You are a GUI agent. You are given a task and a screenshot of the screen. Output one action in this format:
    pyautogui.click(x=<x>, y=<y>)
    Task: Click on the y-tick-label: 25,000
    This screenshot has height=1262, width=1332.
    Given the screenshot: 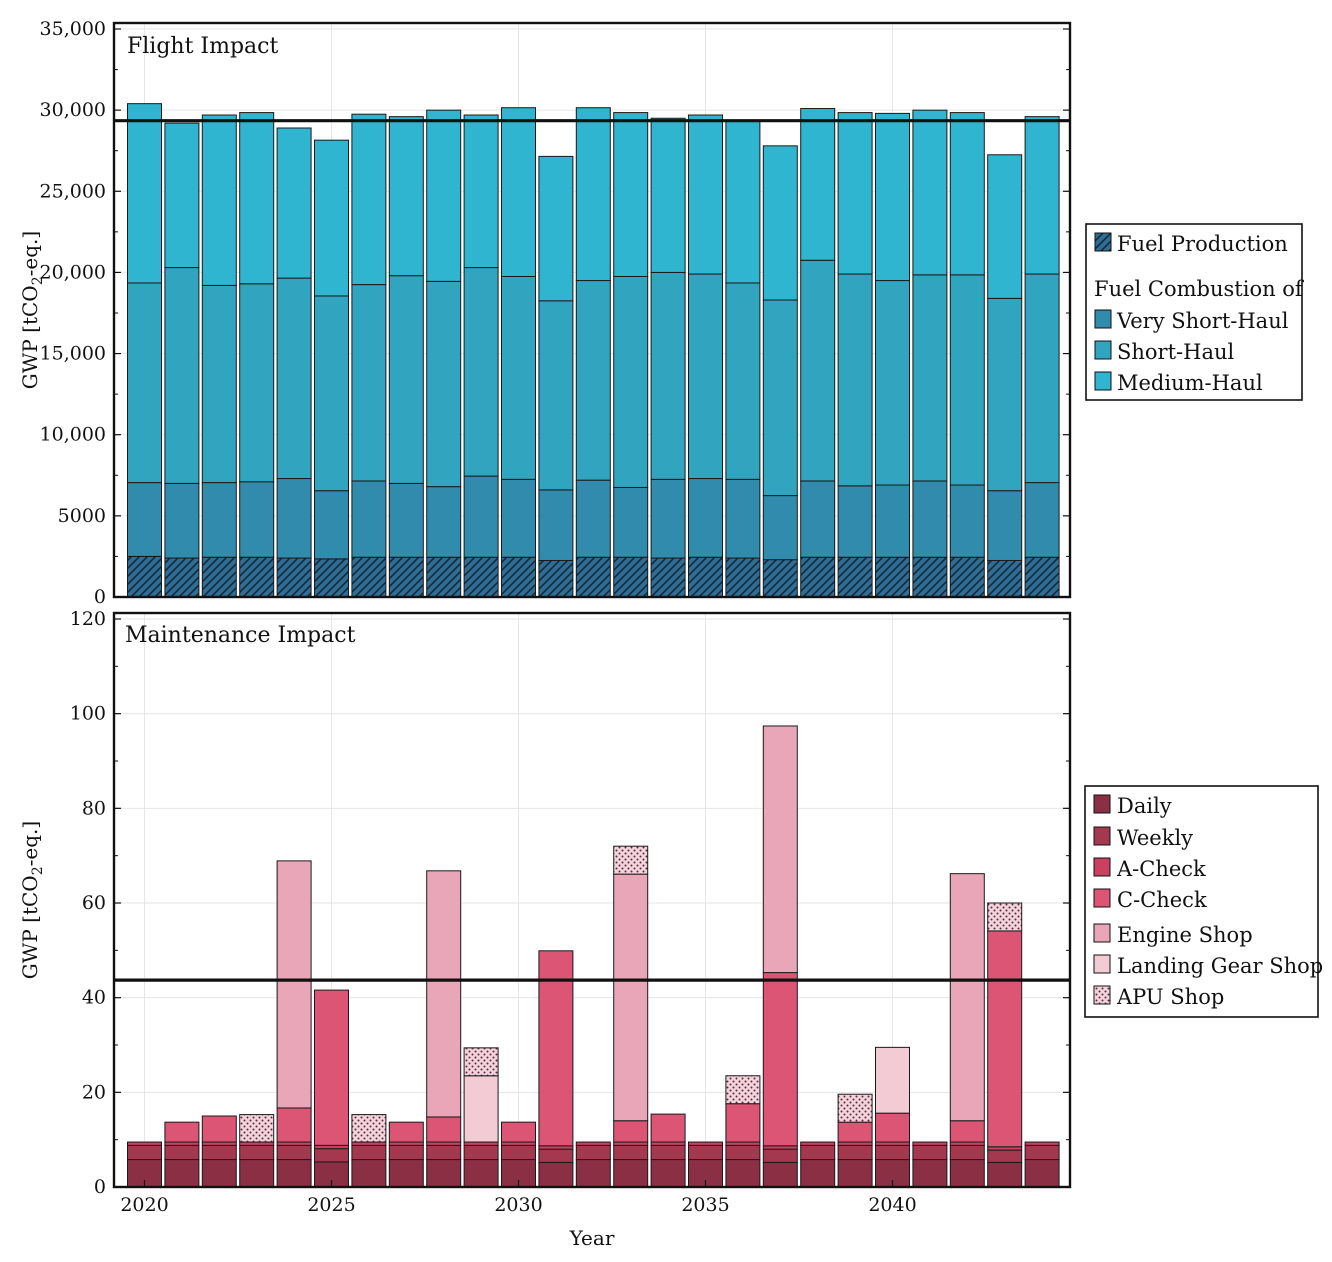 What is the action you would take?
    pyautogui.click(x=73, y=191)
    